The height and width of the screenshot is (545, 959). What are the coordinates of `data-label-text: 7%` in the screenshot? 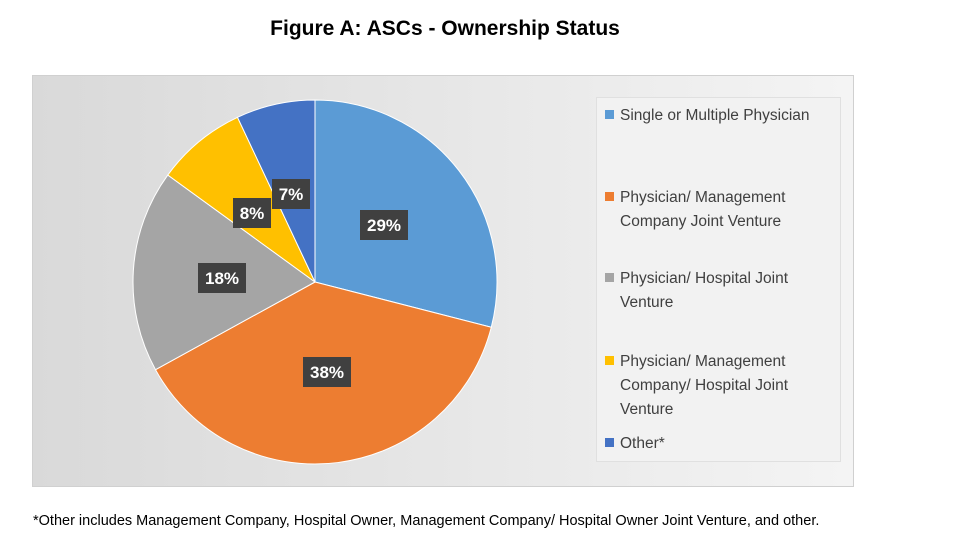 It's located at (291, 194).